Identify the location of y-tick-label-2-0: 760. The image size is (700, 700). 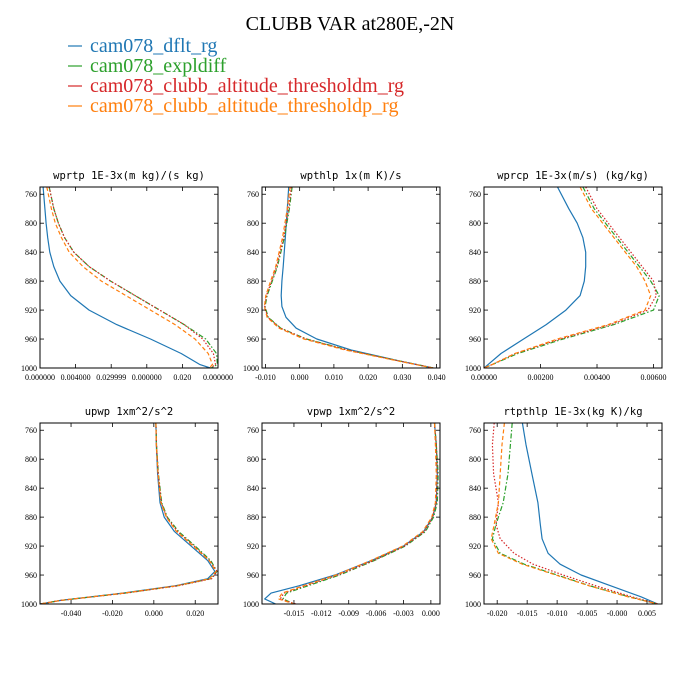
(475, 194).